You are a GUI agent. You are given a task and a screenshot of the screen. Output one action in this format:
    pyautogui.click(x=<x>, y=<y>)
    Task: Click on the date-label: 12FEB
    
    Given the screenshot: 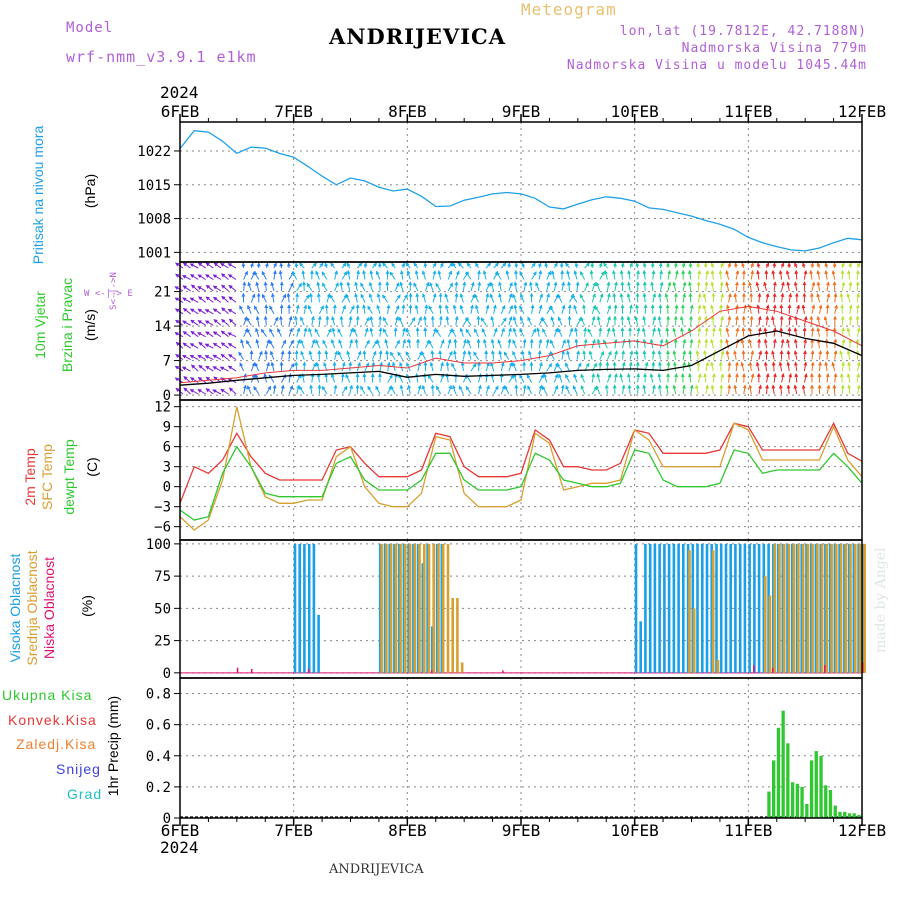 What is the action you would take?
    pyautogui.click(x=862, y=830)
    